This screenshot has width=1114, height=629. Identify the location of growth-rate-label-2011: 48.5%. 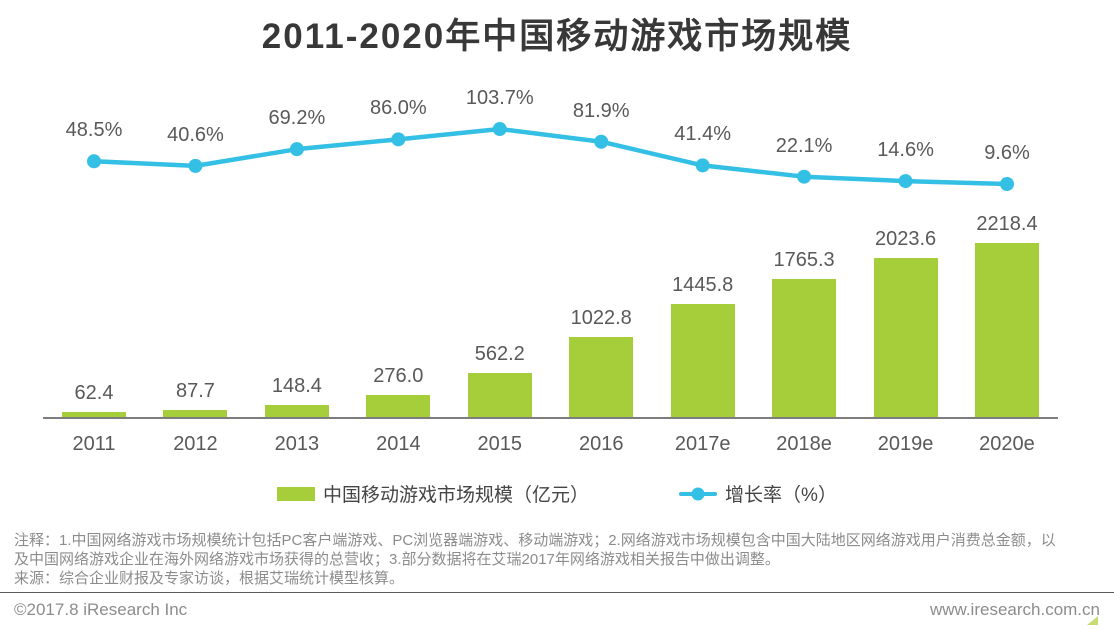
(94, 130).